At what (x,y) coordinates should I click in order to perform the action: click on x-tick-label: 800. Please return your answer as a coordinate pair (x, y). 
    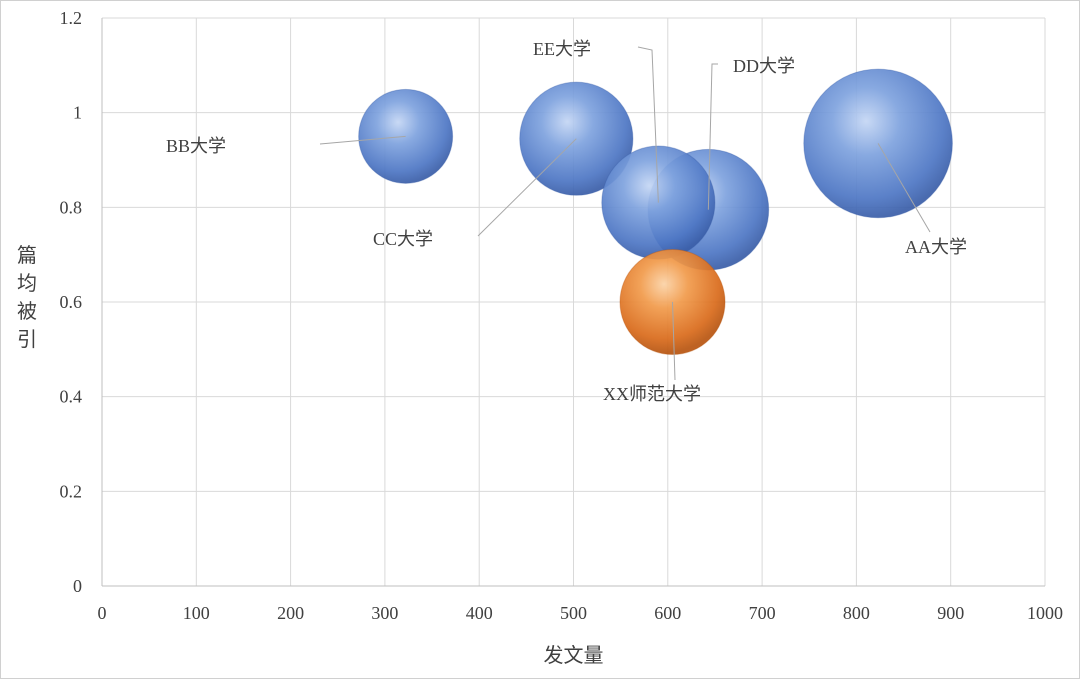
    Looking at the image, I should click on (856, 613).